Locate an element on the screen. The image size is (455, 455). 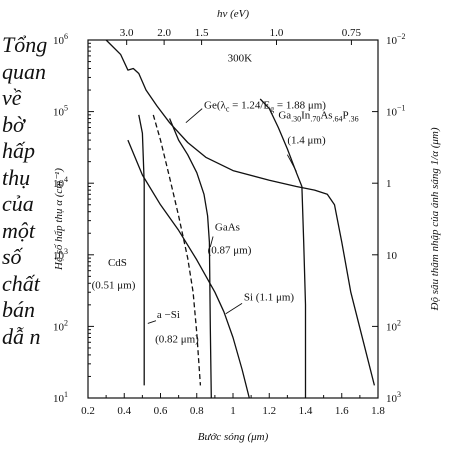
series-label-part: g is located at coordinates (272, 109).